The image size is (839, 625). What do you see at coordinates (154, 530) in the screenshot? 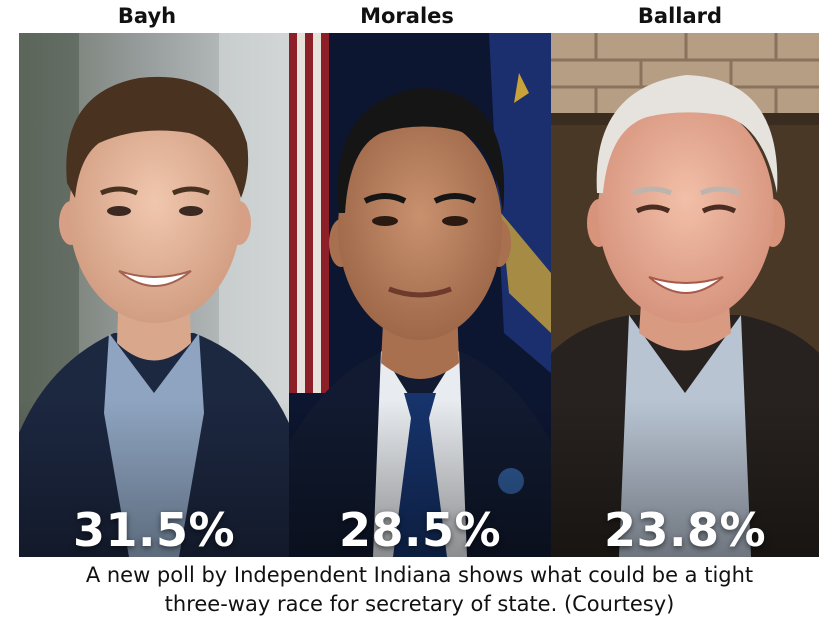
I see `percent-bayh: 31.5%` at bounding box center [154, 530].